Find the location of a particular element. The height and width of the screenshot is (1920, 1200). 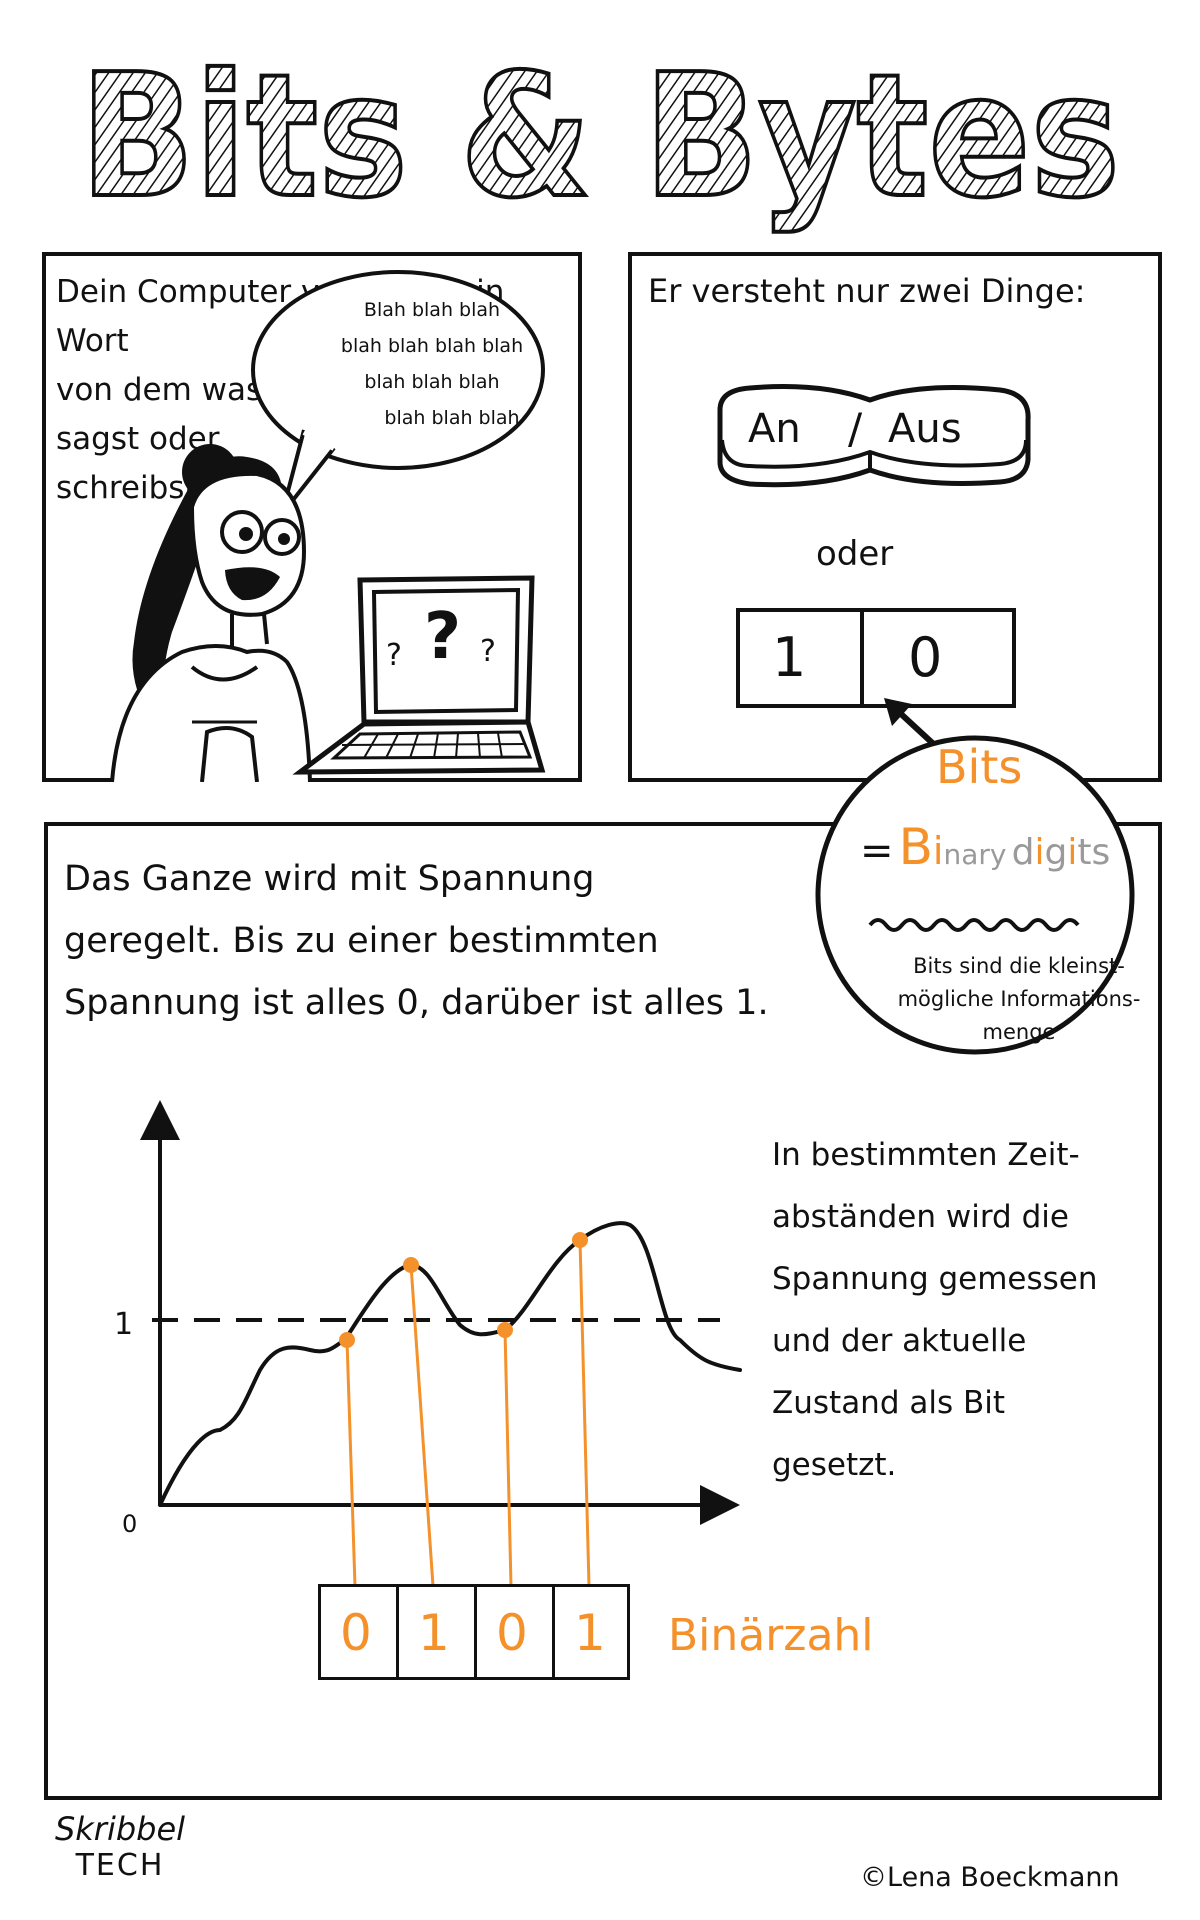

y-tick-one: 1 is located at coordinates (123, 1324).